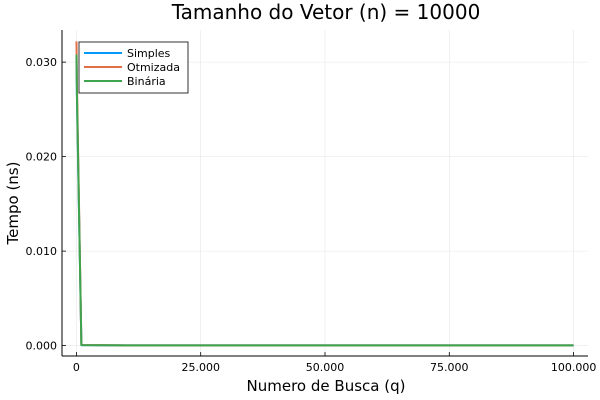  Describe the element at coordinates (153, 67) in the screenshot. I see `legend-label: Otmizada` at that location.